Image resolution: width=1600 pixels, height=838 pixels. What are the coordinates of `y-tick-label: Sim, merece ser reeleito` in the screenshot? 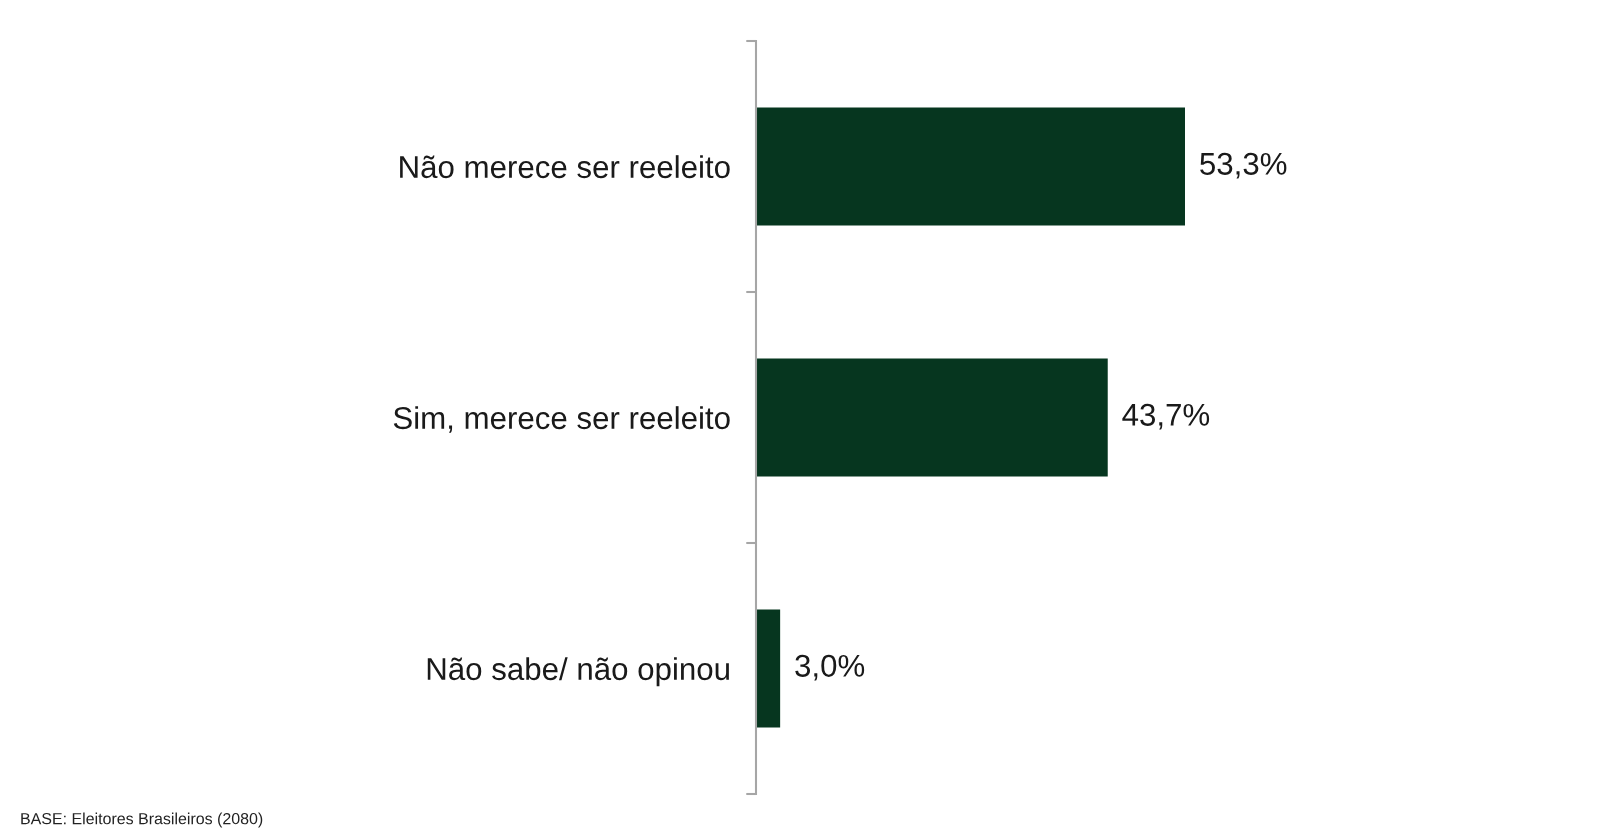 It's located at (561, 419).